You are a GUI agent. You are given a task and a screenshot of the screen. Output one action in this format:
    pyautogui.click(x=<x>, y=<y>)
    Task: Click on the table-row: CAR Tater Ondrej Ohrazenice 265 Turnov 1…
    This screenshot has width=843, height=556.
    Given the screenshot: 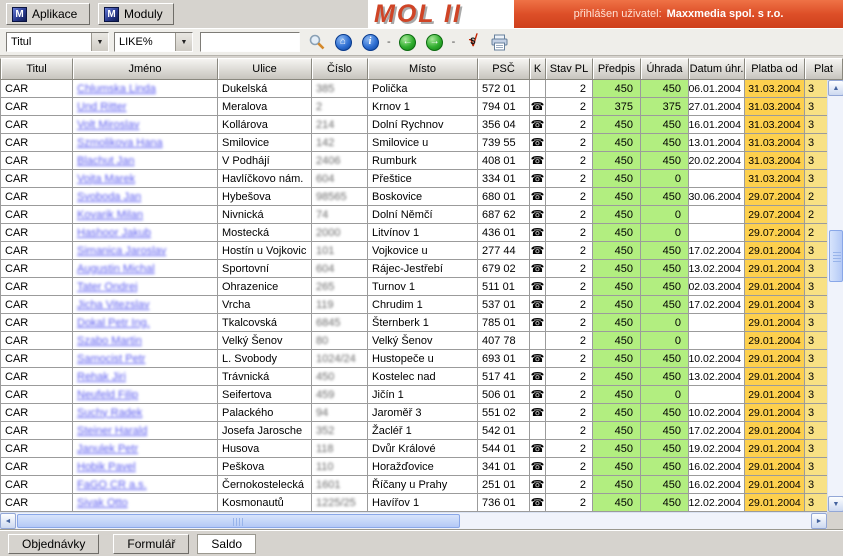 What is the action you would take?
    pyautogui.click(x=421, y=287)
    